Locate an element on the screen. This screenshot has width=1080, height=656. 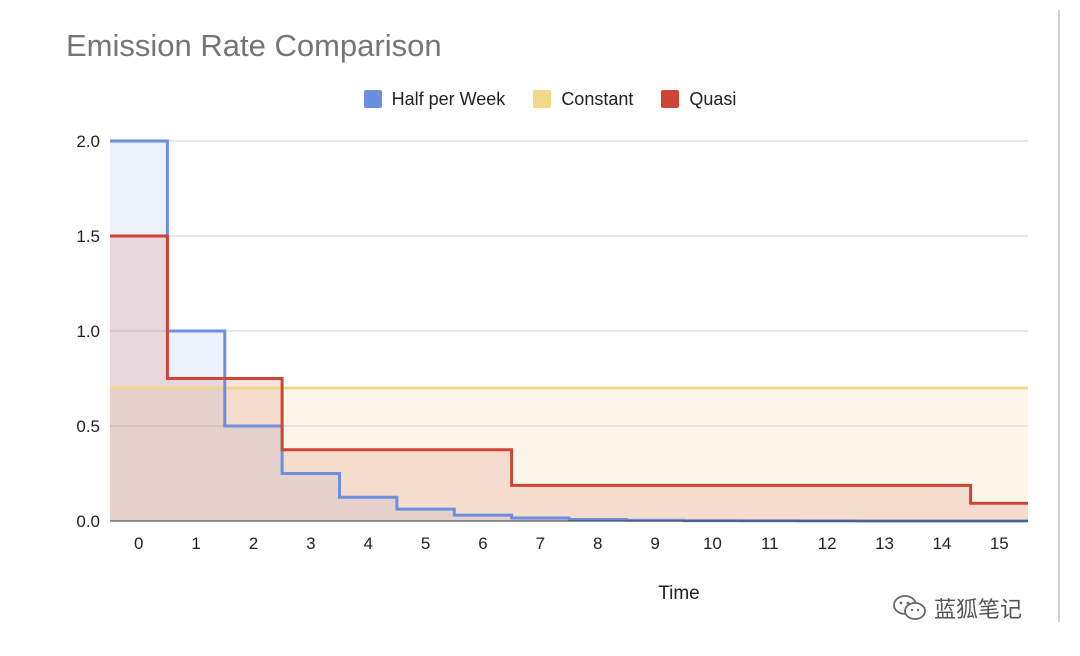
wechat-icon is located at coordinates (909, 607).